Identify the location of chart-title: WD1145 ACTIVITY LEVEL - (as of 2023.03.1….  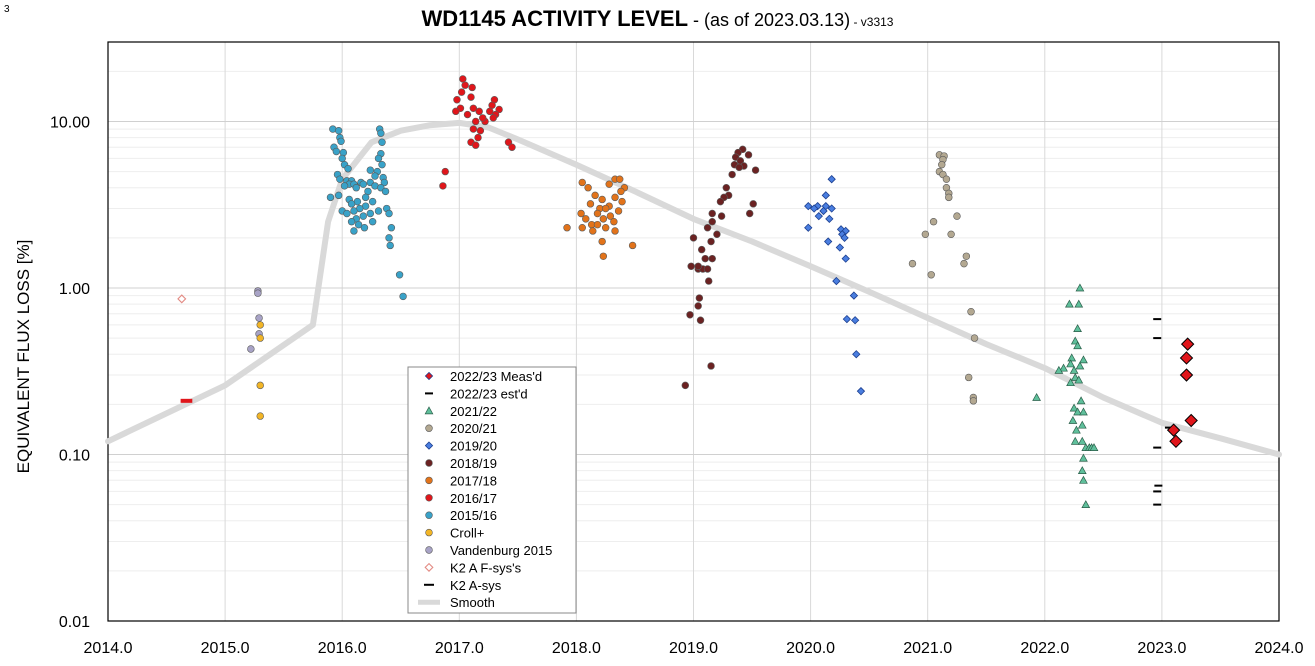
(657, 19).